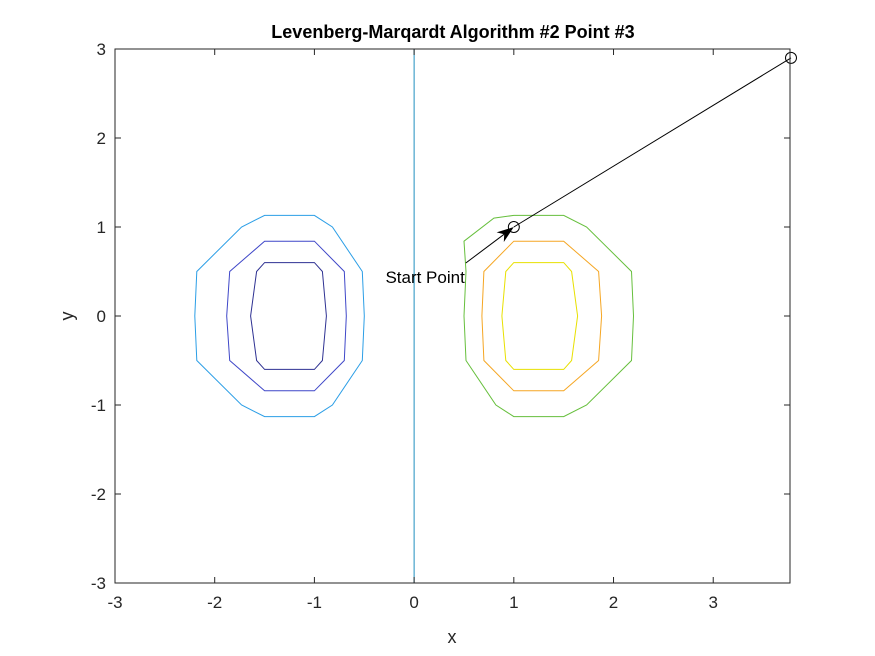  Describe the element at coordinates (485, 248) in the screenshot. I see `annotation-arrow-shaft` at that location.